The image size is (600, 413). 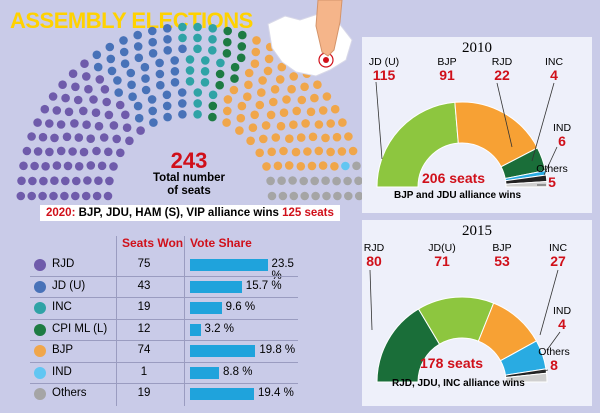 I want to click on hemicycle-total: 243 Total number of seats, so click(x=189, y=174).